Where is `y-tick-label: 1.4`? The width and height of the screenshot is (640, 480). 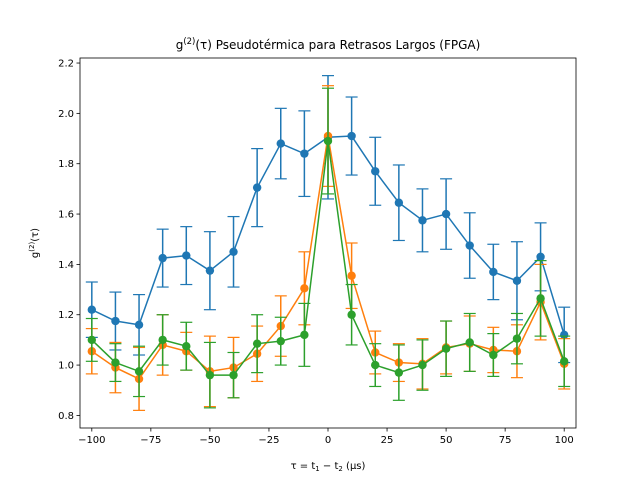 y-tick-label: 1.4 is located at coordinates (66, 265).